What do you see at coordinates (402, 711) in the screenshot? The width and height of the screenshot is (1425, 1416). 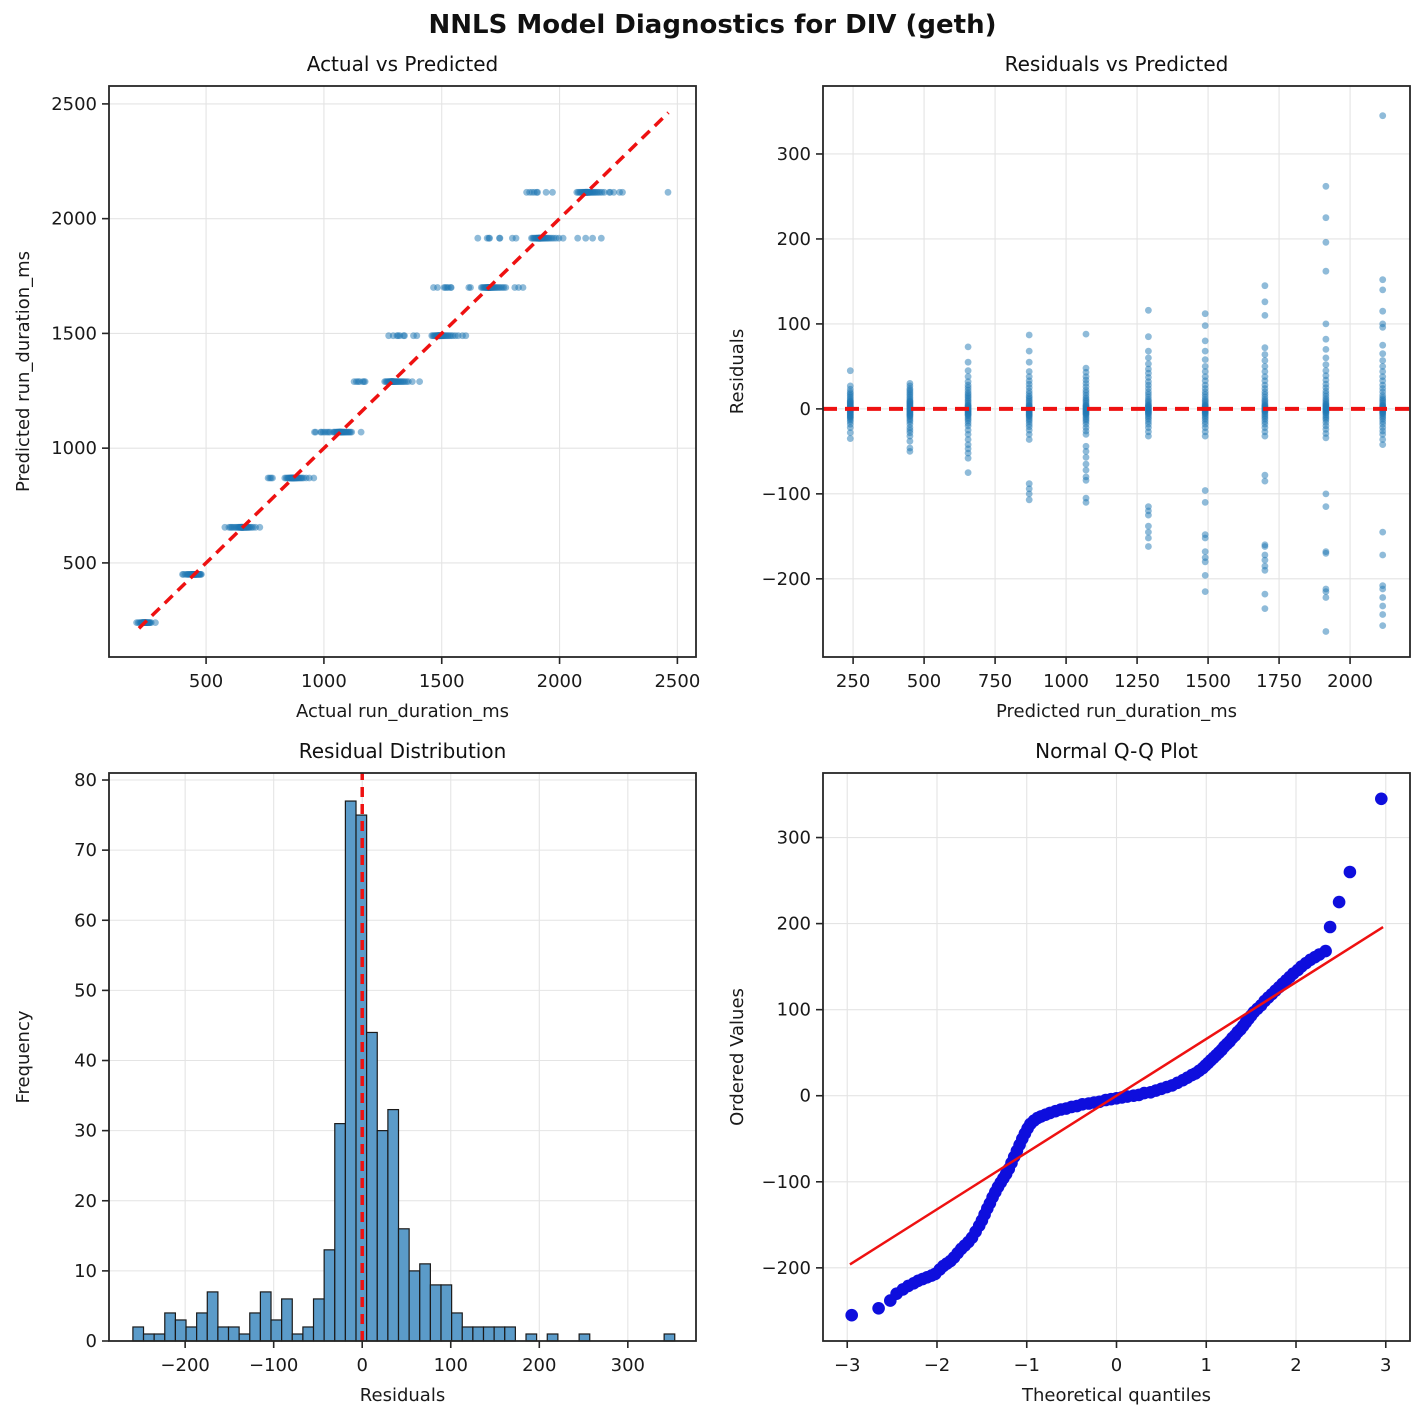 I see `x-axis-label: Actual run_duration_ms` at bounding box center [402, 711].